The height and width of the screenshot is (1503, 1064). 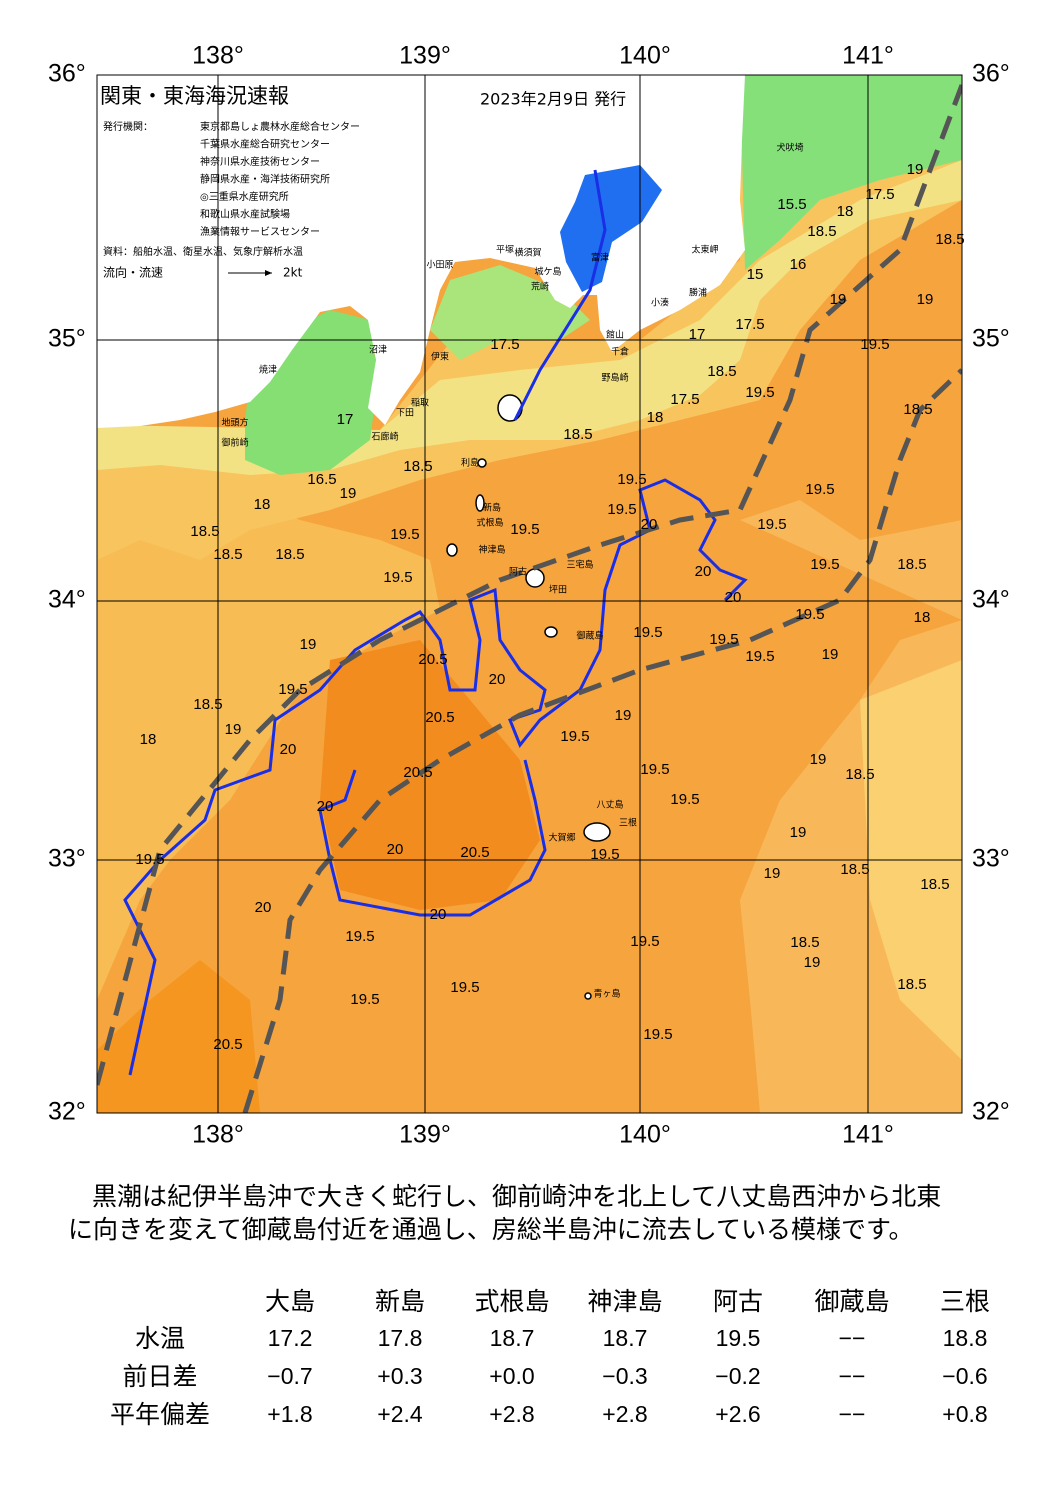 I want to click on place-label: 八丈島, so click(x=609, y=805).